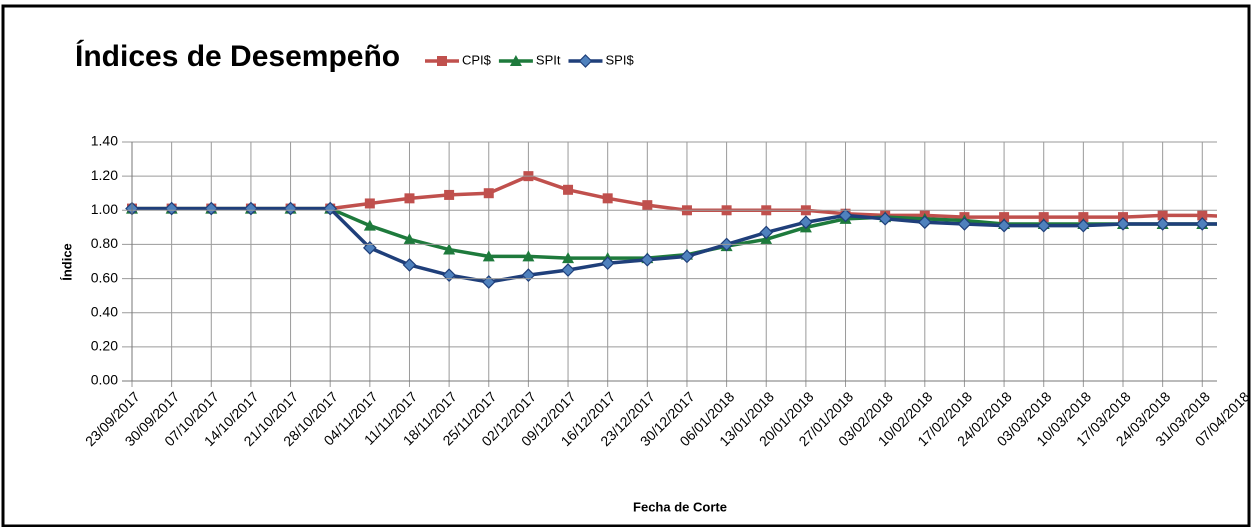 This screenshot has height=527, width=1253. I want to click on legend-label: SPIt, so click(548, 59).